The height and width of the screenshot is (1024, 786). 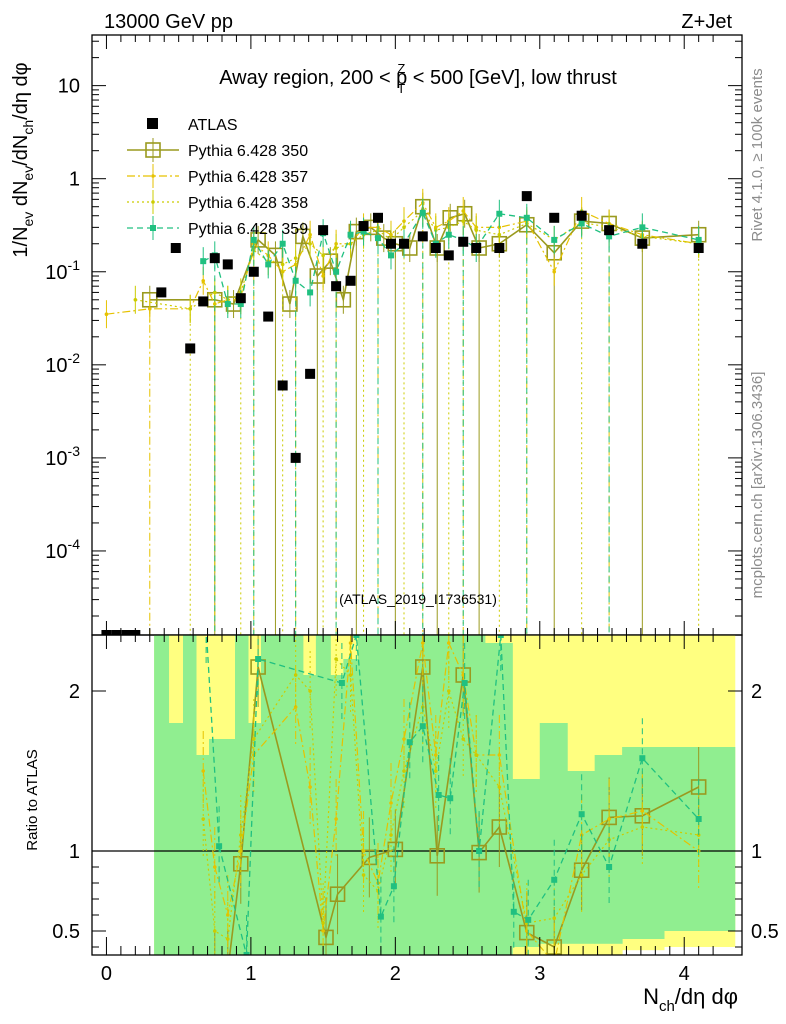 I want to click on legend-entry-label: Pythia 6.428 358, so click(x=248, y=203).